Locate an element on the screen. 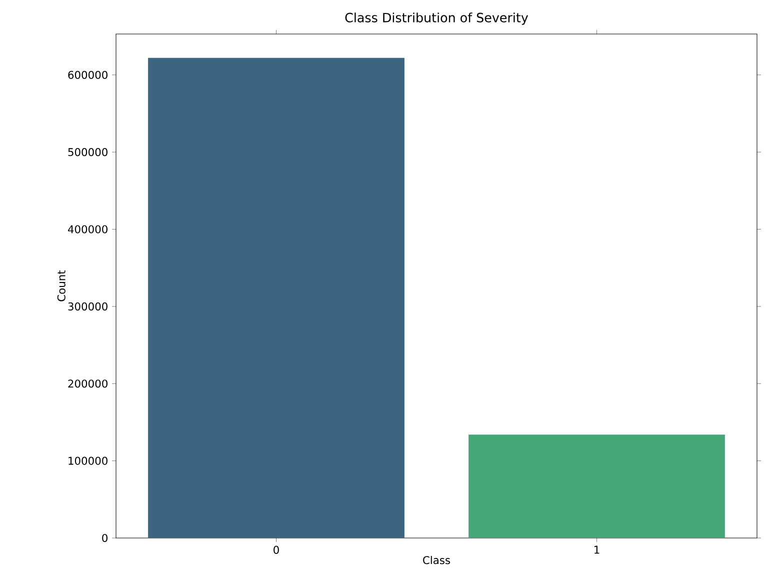  y-axis-title: Count is located at coordinates (61, 286).